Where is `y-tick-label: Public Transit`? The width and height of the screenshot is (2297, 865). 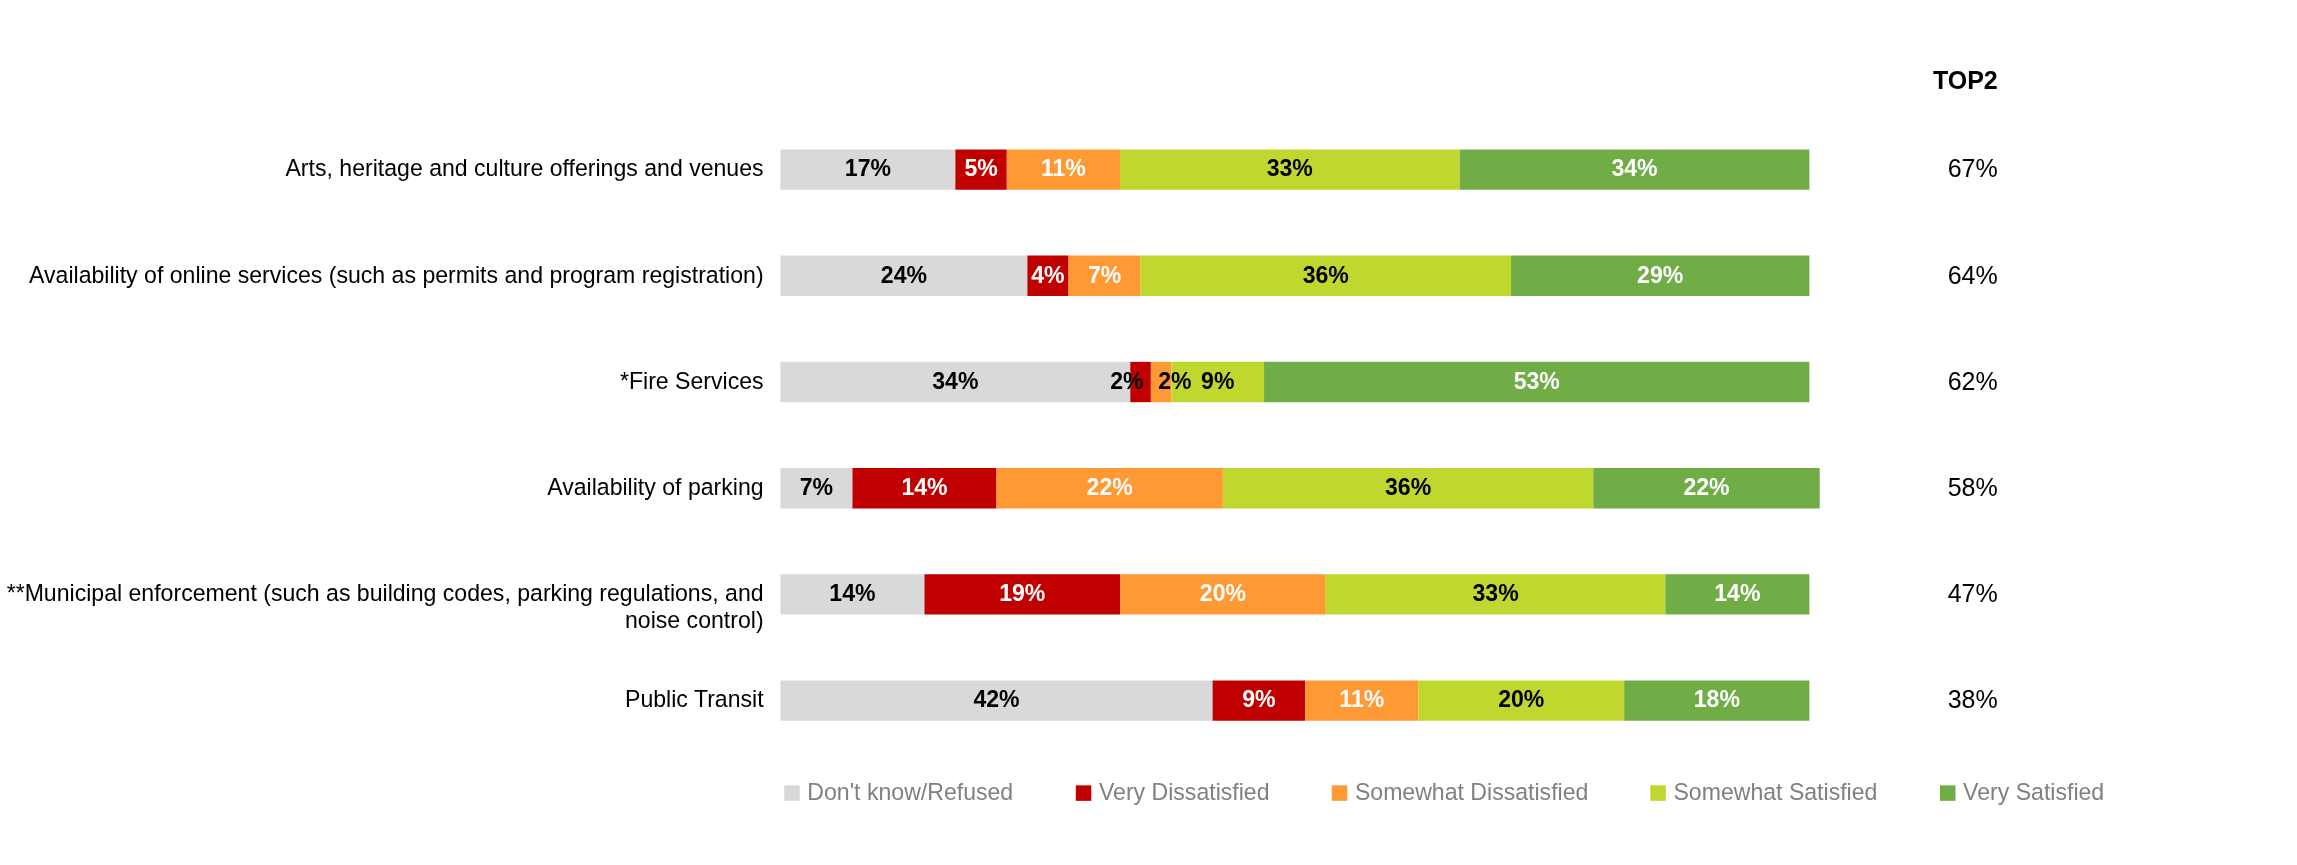 y-tick-label: Public Transit is located at coordinates (695, 699).